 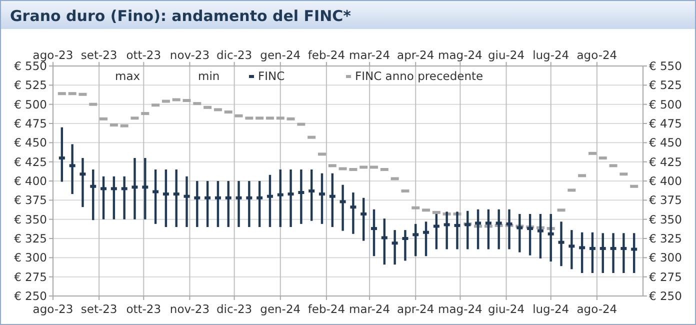 What do you see at coordinates (190, 309) in the screenshot?
I see `x2-tick-label: nov-23` at bounding box center [190, 309].